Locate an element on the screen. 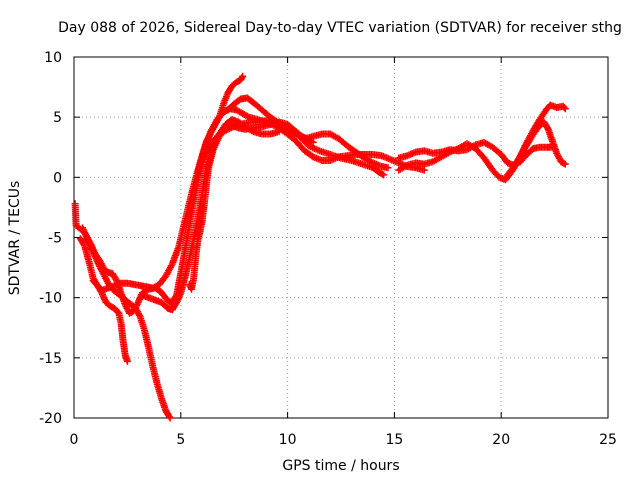 This screenshot has width=640, height=480. x-tick-label: 0 is located at coordinates (74, 440).